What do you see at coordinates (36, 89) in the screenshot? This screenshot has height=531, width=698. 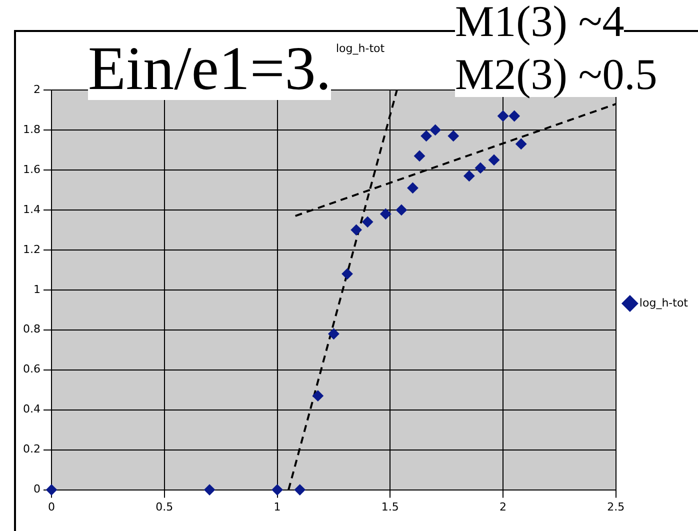 I see `y-tick-label: 2` at bounding box center [36, 89].